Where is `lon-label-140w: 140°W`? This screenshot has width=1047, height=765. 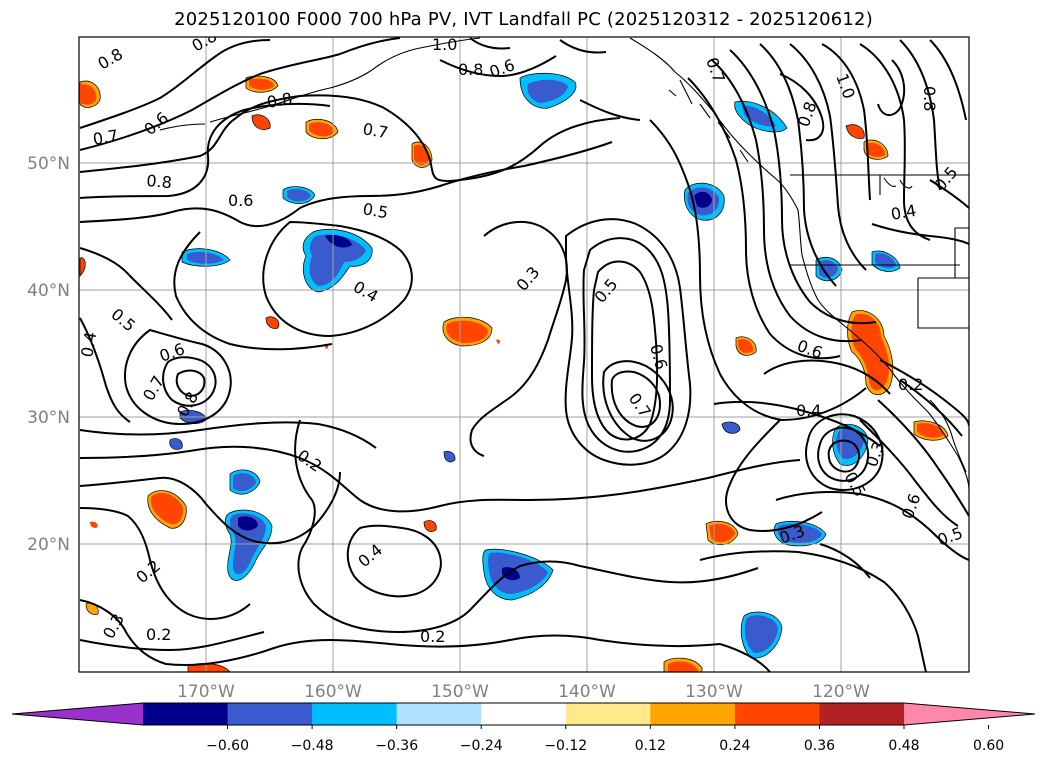
lon-label-140w: 140°W is located at coordinates (587, 692).